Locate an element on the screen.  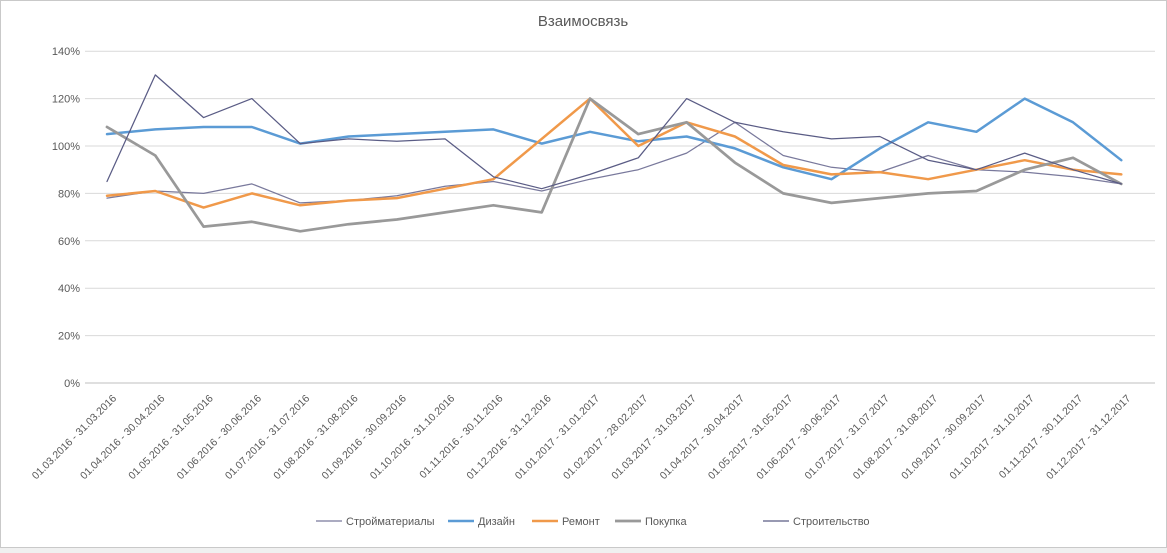
legend-label: Покупка is located at coordinates (666, 522).